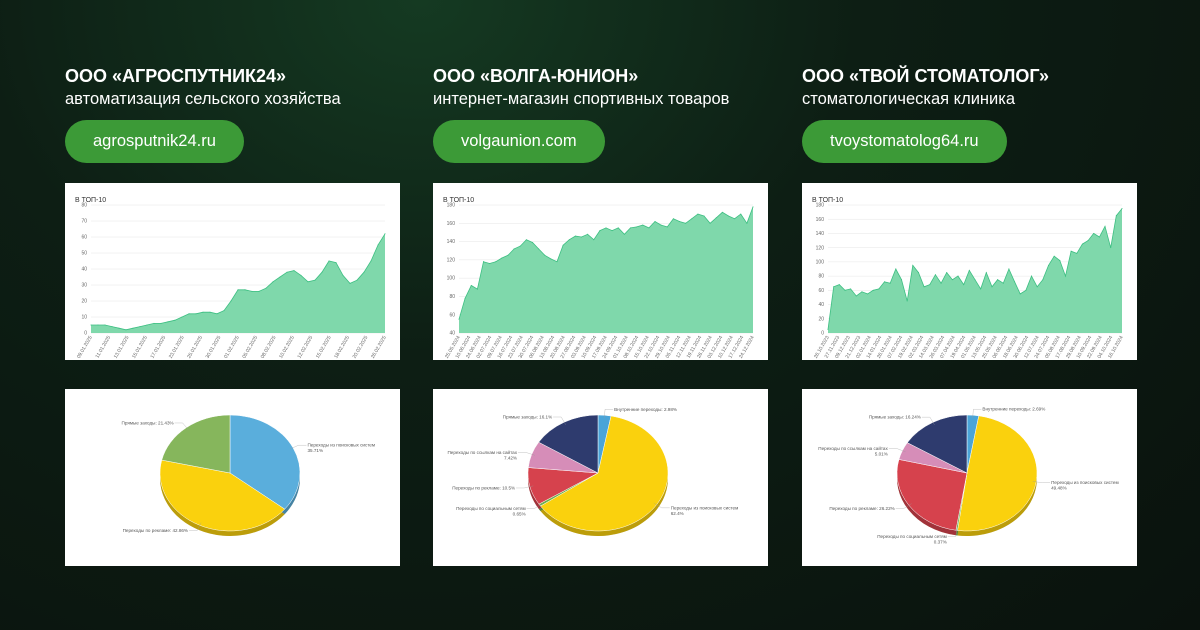 This screenshot has width=1200, height=630. I want to click on y-tick-label: 0, so click(822, 334).